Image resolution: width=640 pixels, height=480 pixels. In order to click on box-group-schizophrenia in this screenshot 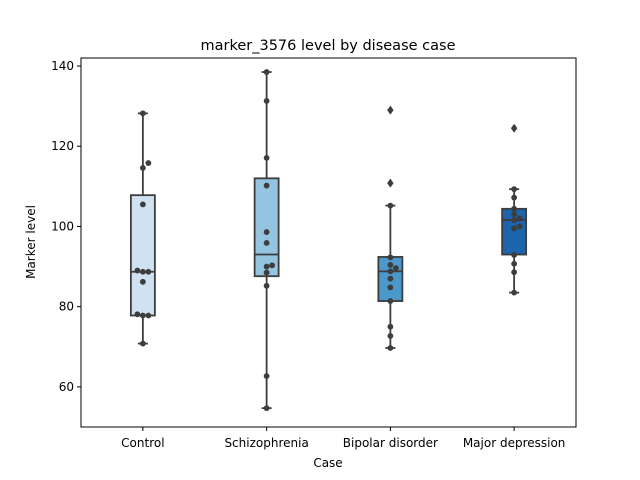, I will do `click(266, 240)`.